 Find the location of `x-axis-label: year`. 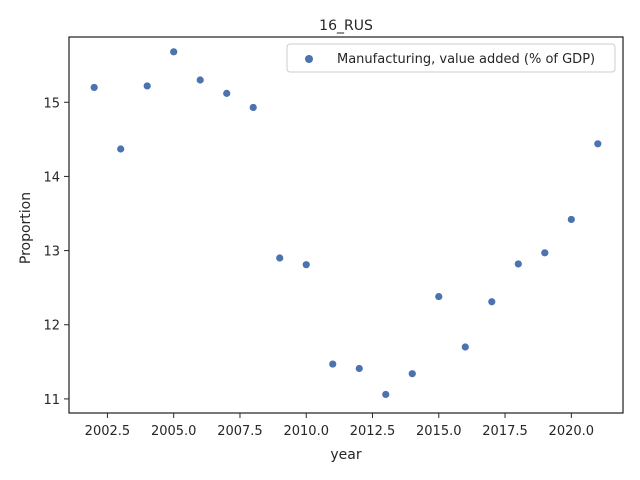

x-axis-label: year is located at coordinates (345, 455).